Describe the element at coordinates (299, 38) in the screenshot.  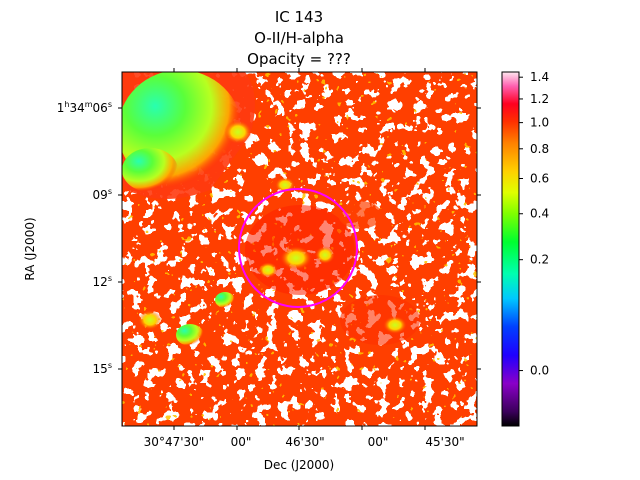
I see `chart-title-line-2: O-II/H-alpha` at that location.